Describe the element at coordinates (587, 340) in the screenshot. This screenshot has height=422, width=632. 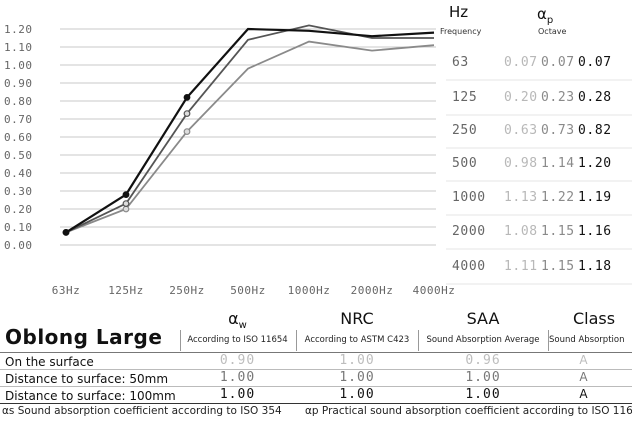
I see `col-sub-class: Sound Absorption` at that location.